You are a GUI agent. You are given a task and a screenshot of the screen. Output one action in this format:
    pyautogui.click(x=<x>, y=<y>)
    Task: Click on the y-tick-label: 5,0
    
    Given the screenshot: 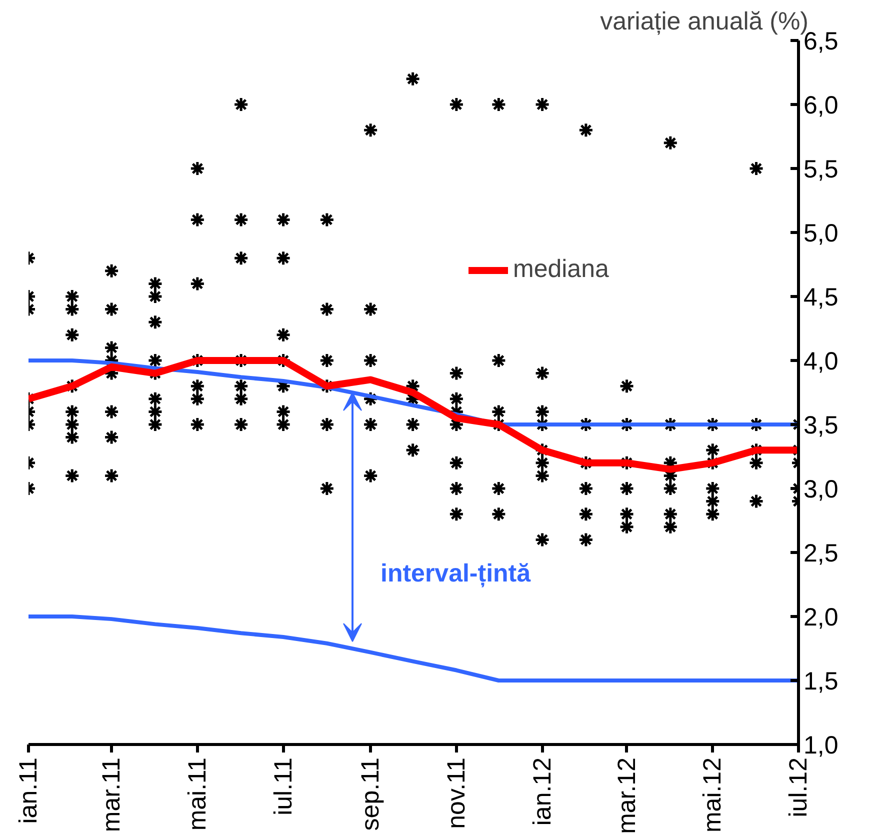 What is the action you would take?
    pyautogui.click(x=821, y=234)
    